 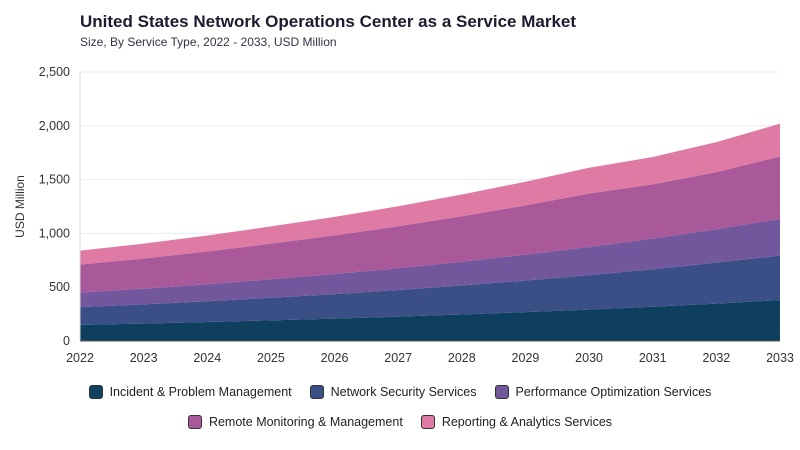 I want to click on y-tick-label-3: 1,500, so click(x=54, y=180).